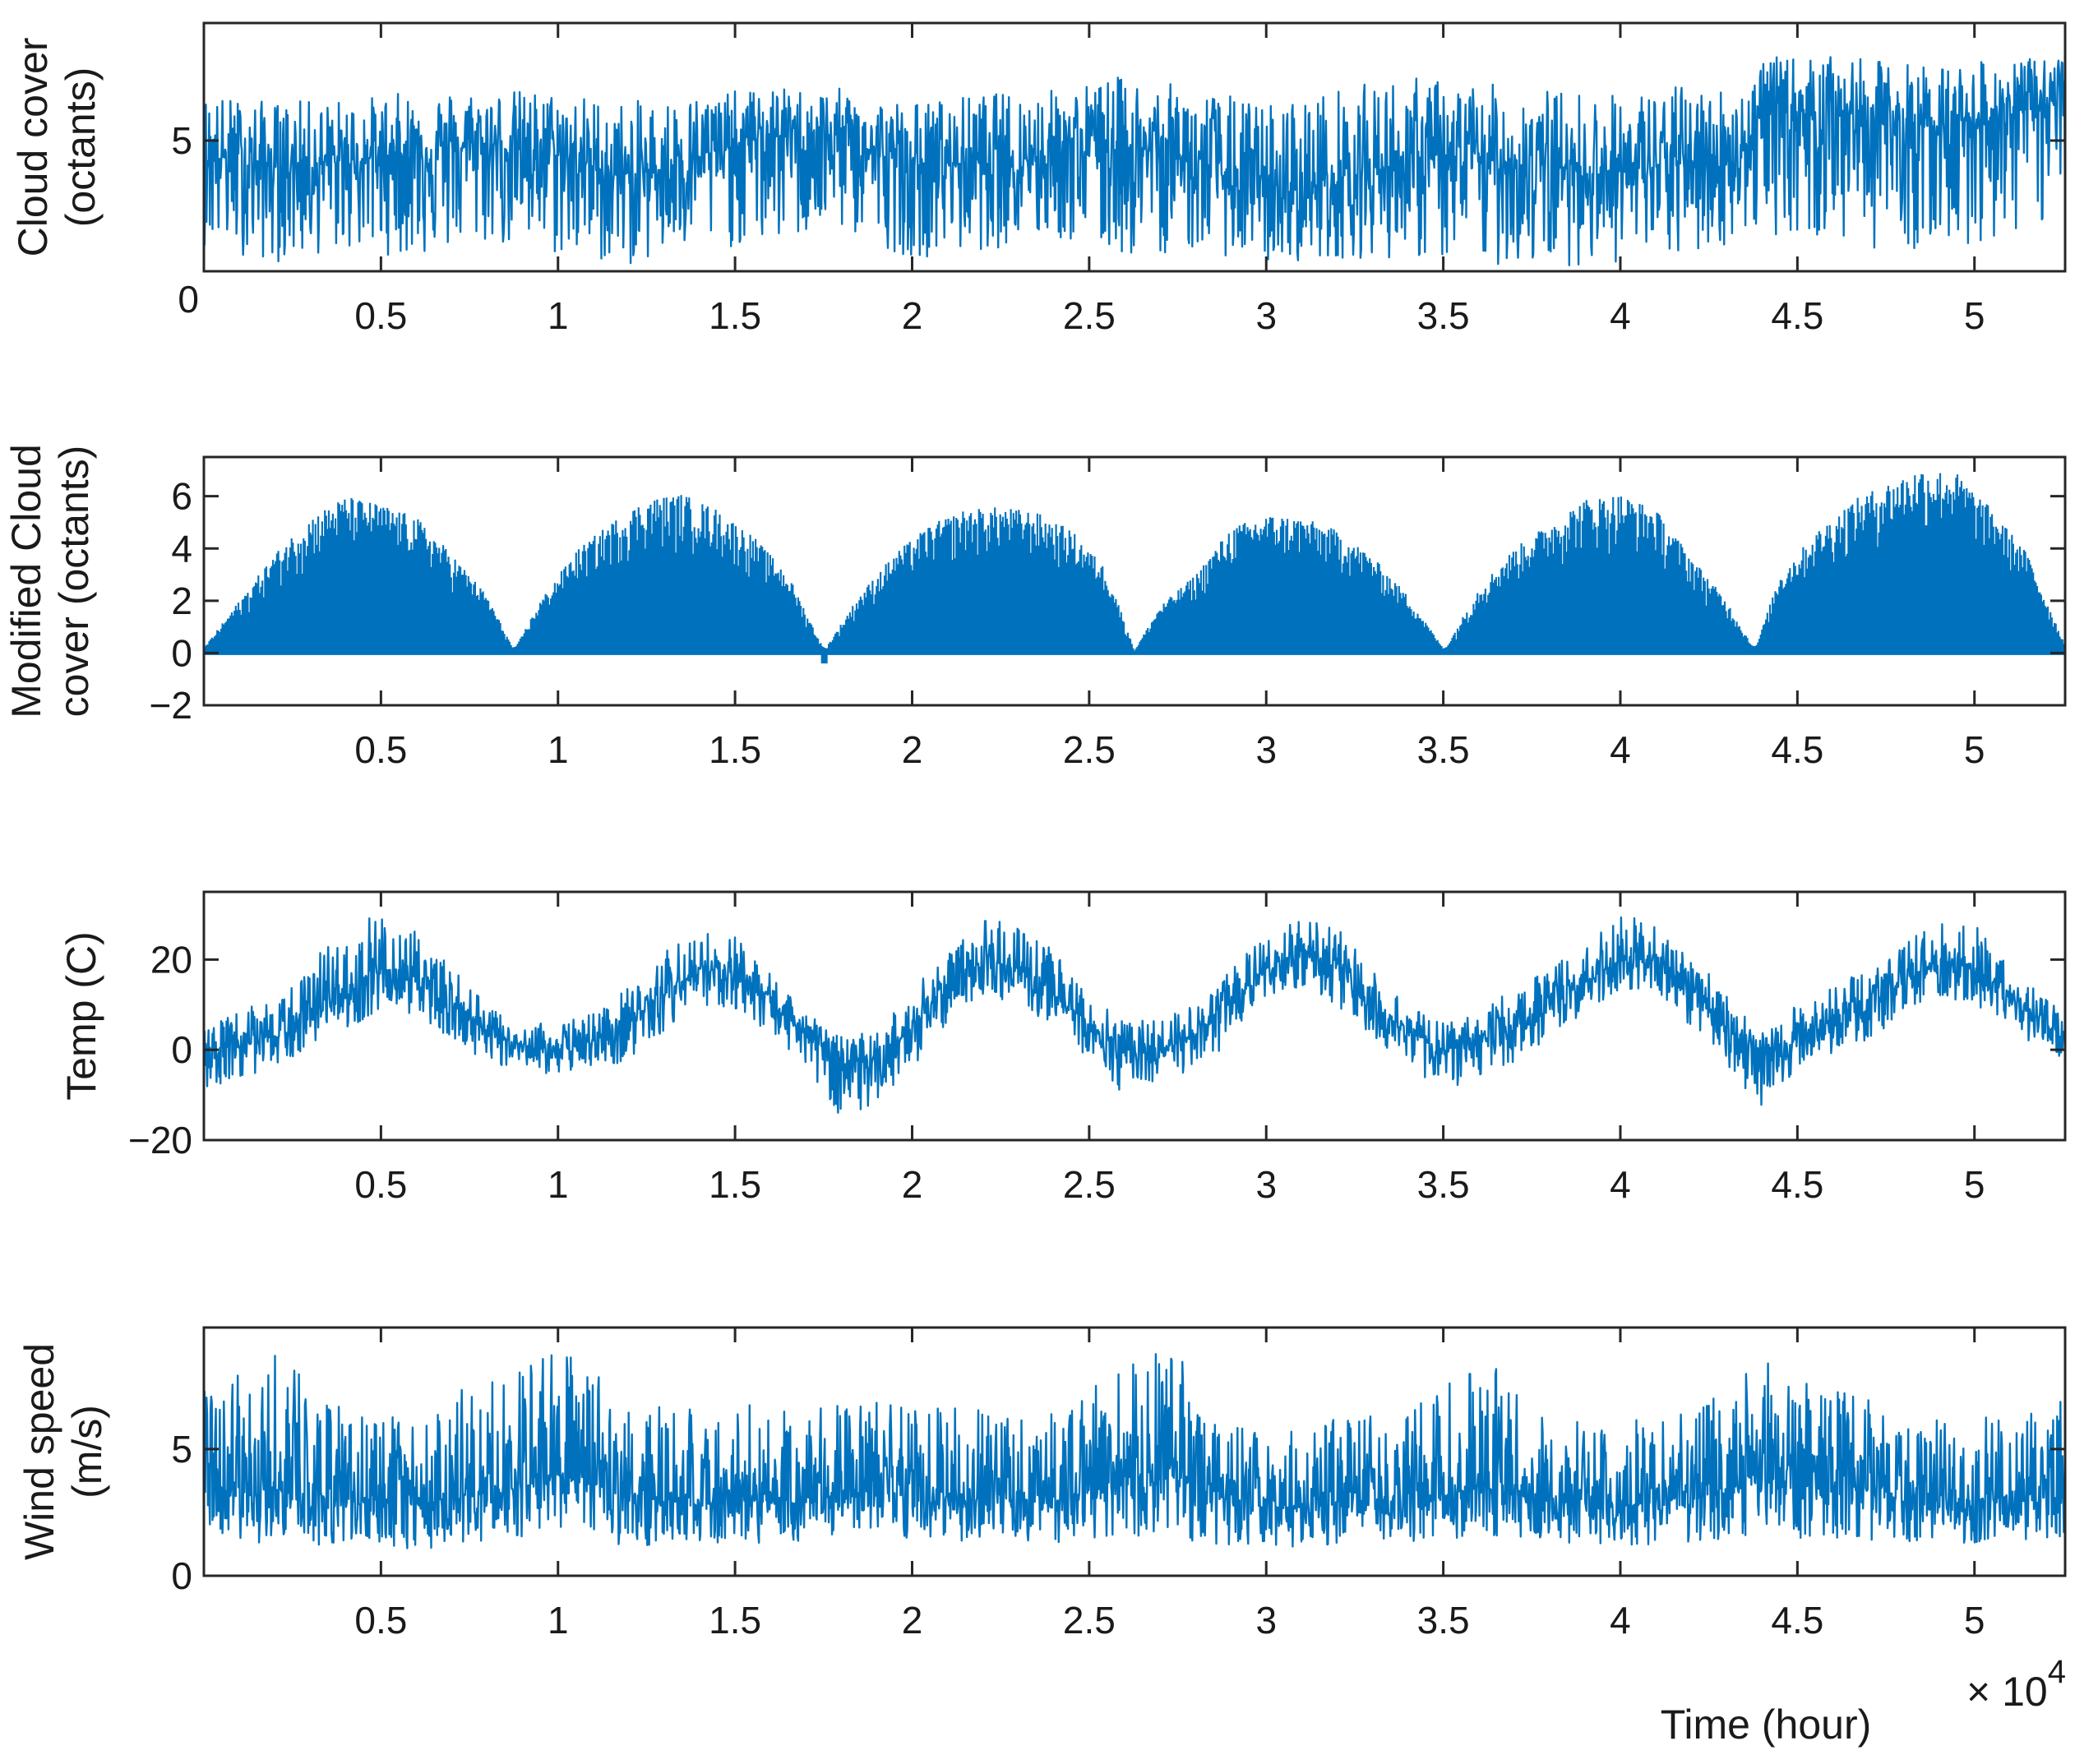 Image resolution: width=2098 pixels, height=1764 pixels. Describe the element at coordinates (1134, 602) in the screenshot. I see `series-fill` at that location.